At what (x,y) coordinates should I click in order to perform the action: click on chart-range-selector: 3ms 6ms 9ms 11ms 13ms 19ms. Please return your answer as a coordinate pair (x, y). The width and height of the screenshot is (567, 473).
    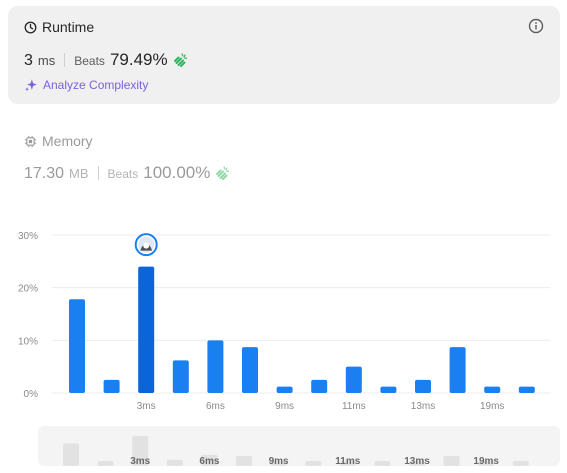
    Looking at the image, I should click on (299, 446).